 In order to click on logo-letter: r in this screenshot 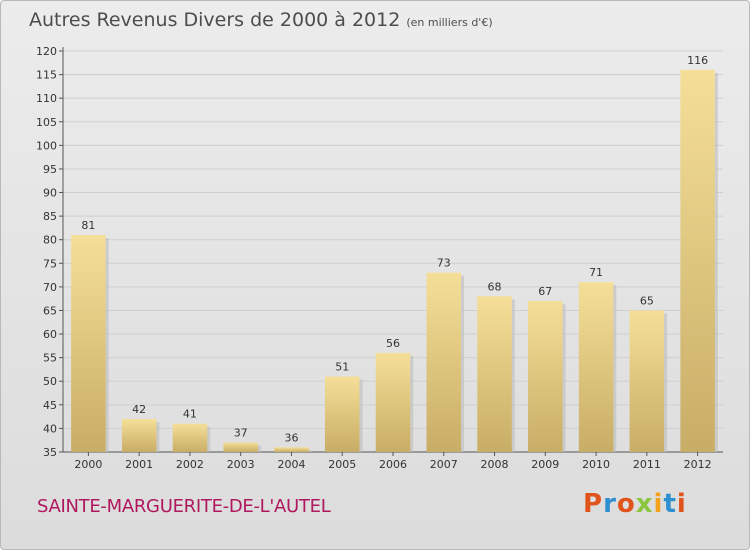, I will do `click(610, 504)`.